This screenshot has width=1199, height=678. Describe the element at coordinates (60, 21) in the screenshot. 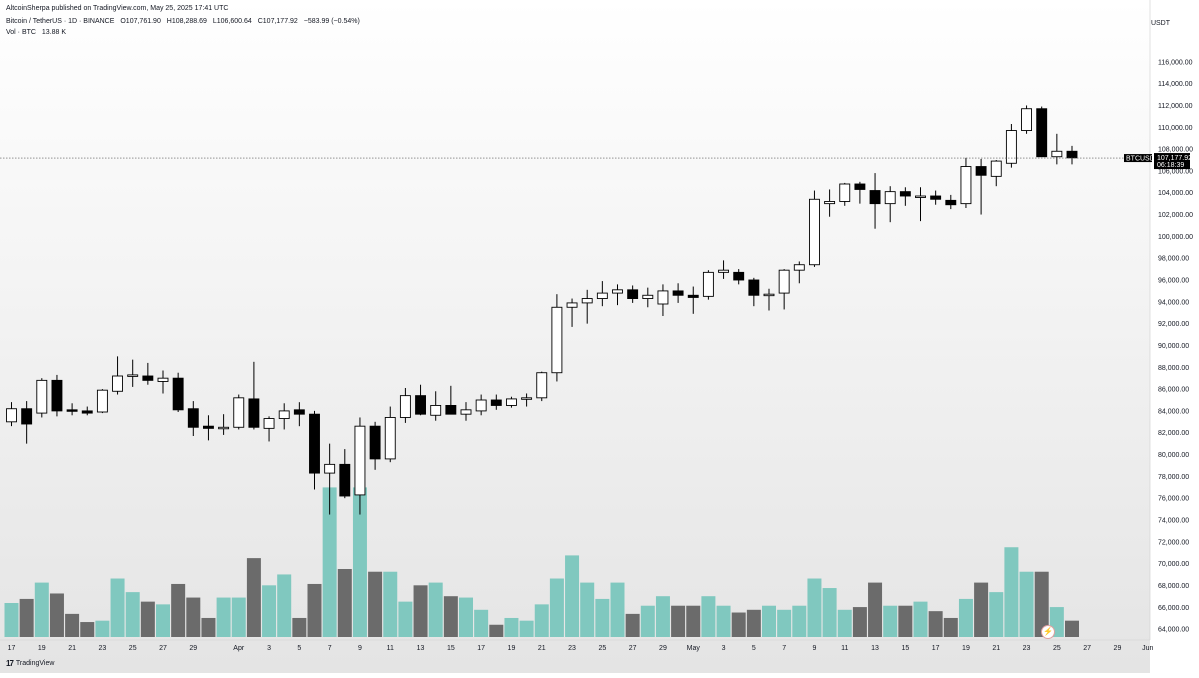

I see `symbol-name: Bitcoin / TetherUS · 1D · BINANCE` at that location.